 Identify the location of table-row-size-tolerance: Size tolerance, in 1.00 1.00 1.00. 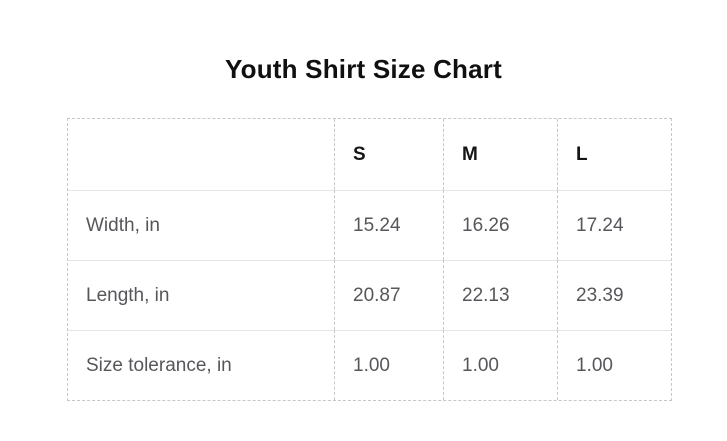
(369, 365).